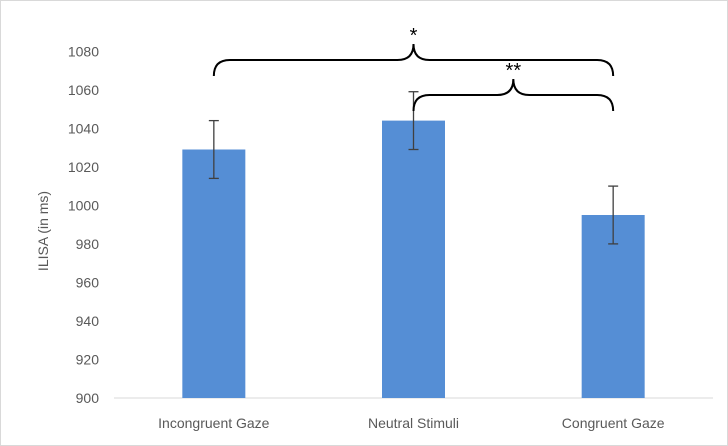  What do you see at coordinates (214, 423) in the screenshot?
I see `x-category-label: Incongruent Gaze` at bounding box center [214, 423].